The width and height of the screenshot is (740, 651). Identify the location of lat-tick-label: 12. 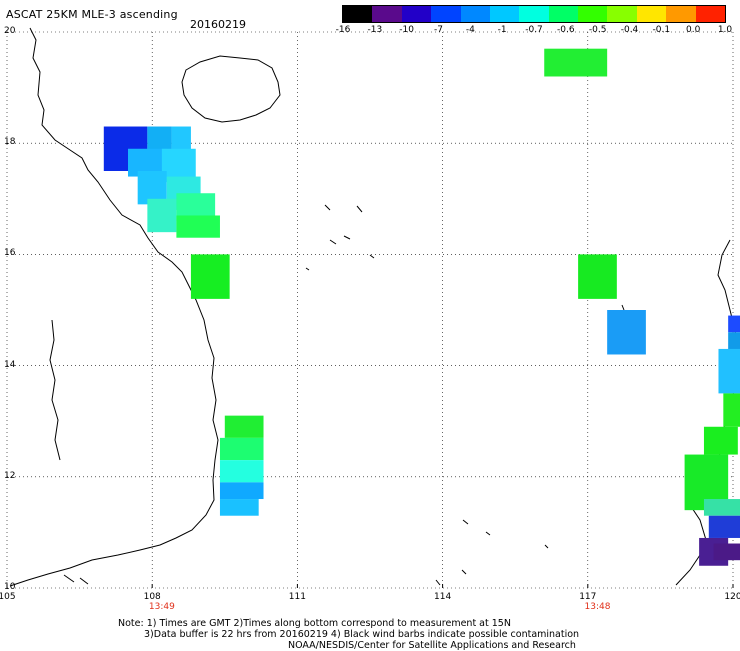
(10, 475).